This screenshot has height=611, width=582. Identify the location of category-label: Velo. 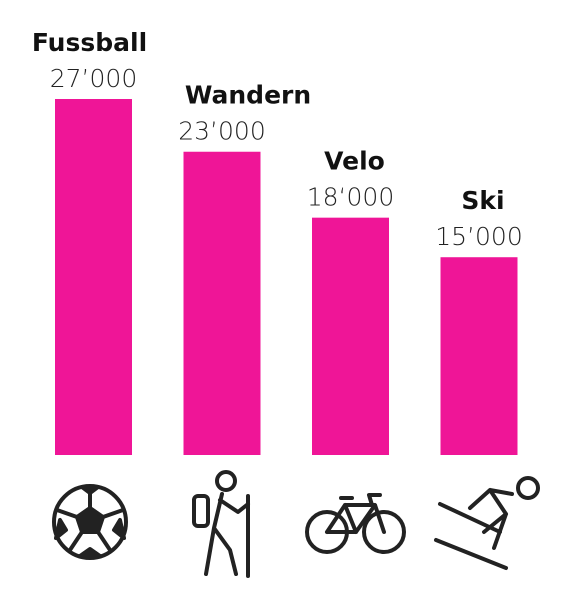
(354, 161).